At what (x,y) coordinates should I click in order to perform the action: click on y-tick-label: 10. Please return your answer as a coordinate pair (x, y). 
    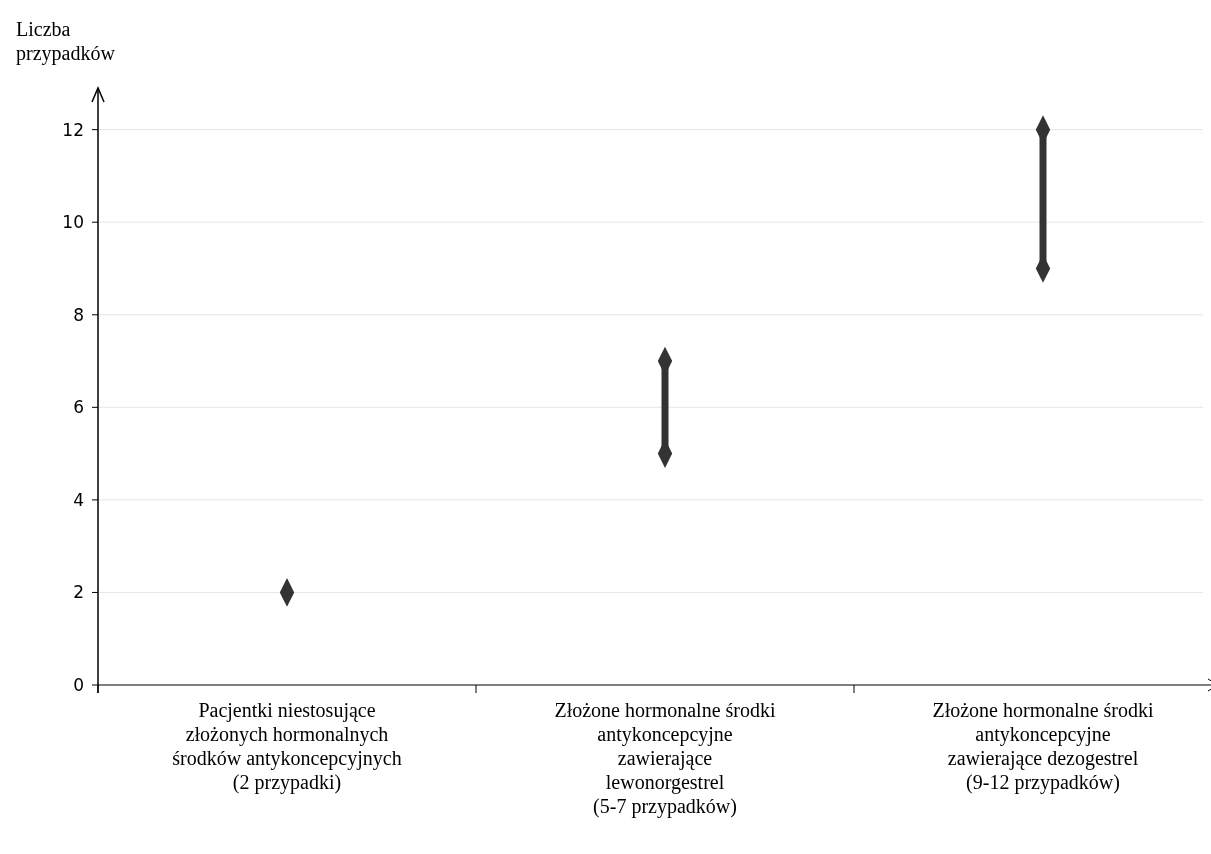
    Looking at the image, I should click on (73, 222).